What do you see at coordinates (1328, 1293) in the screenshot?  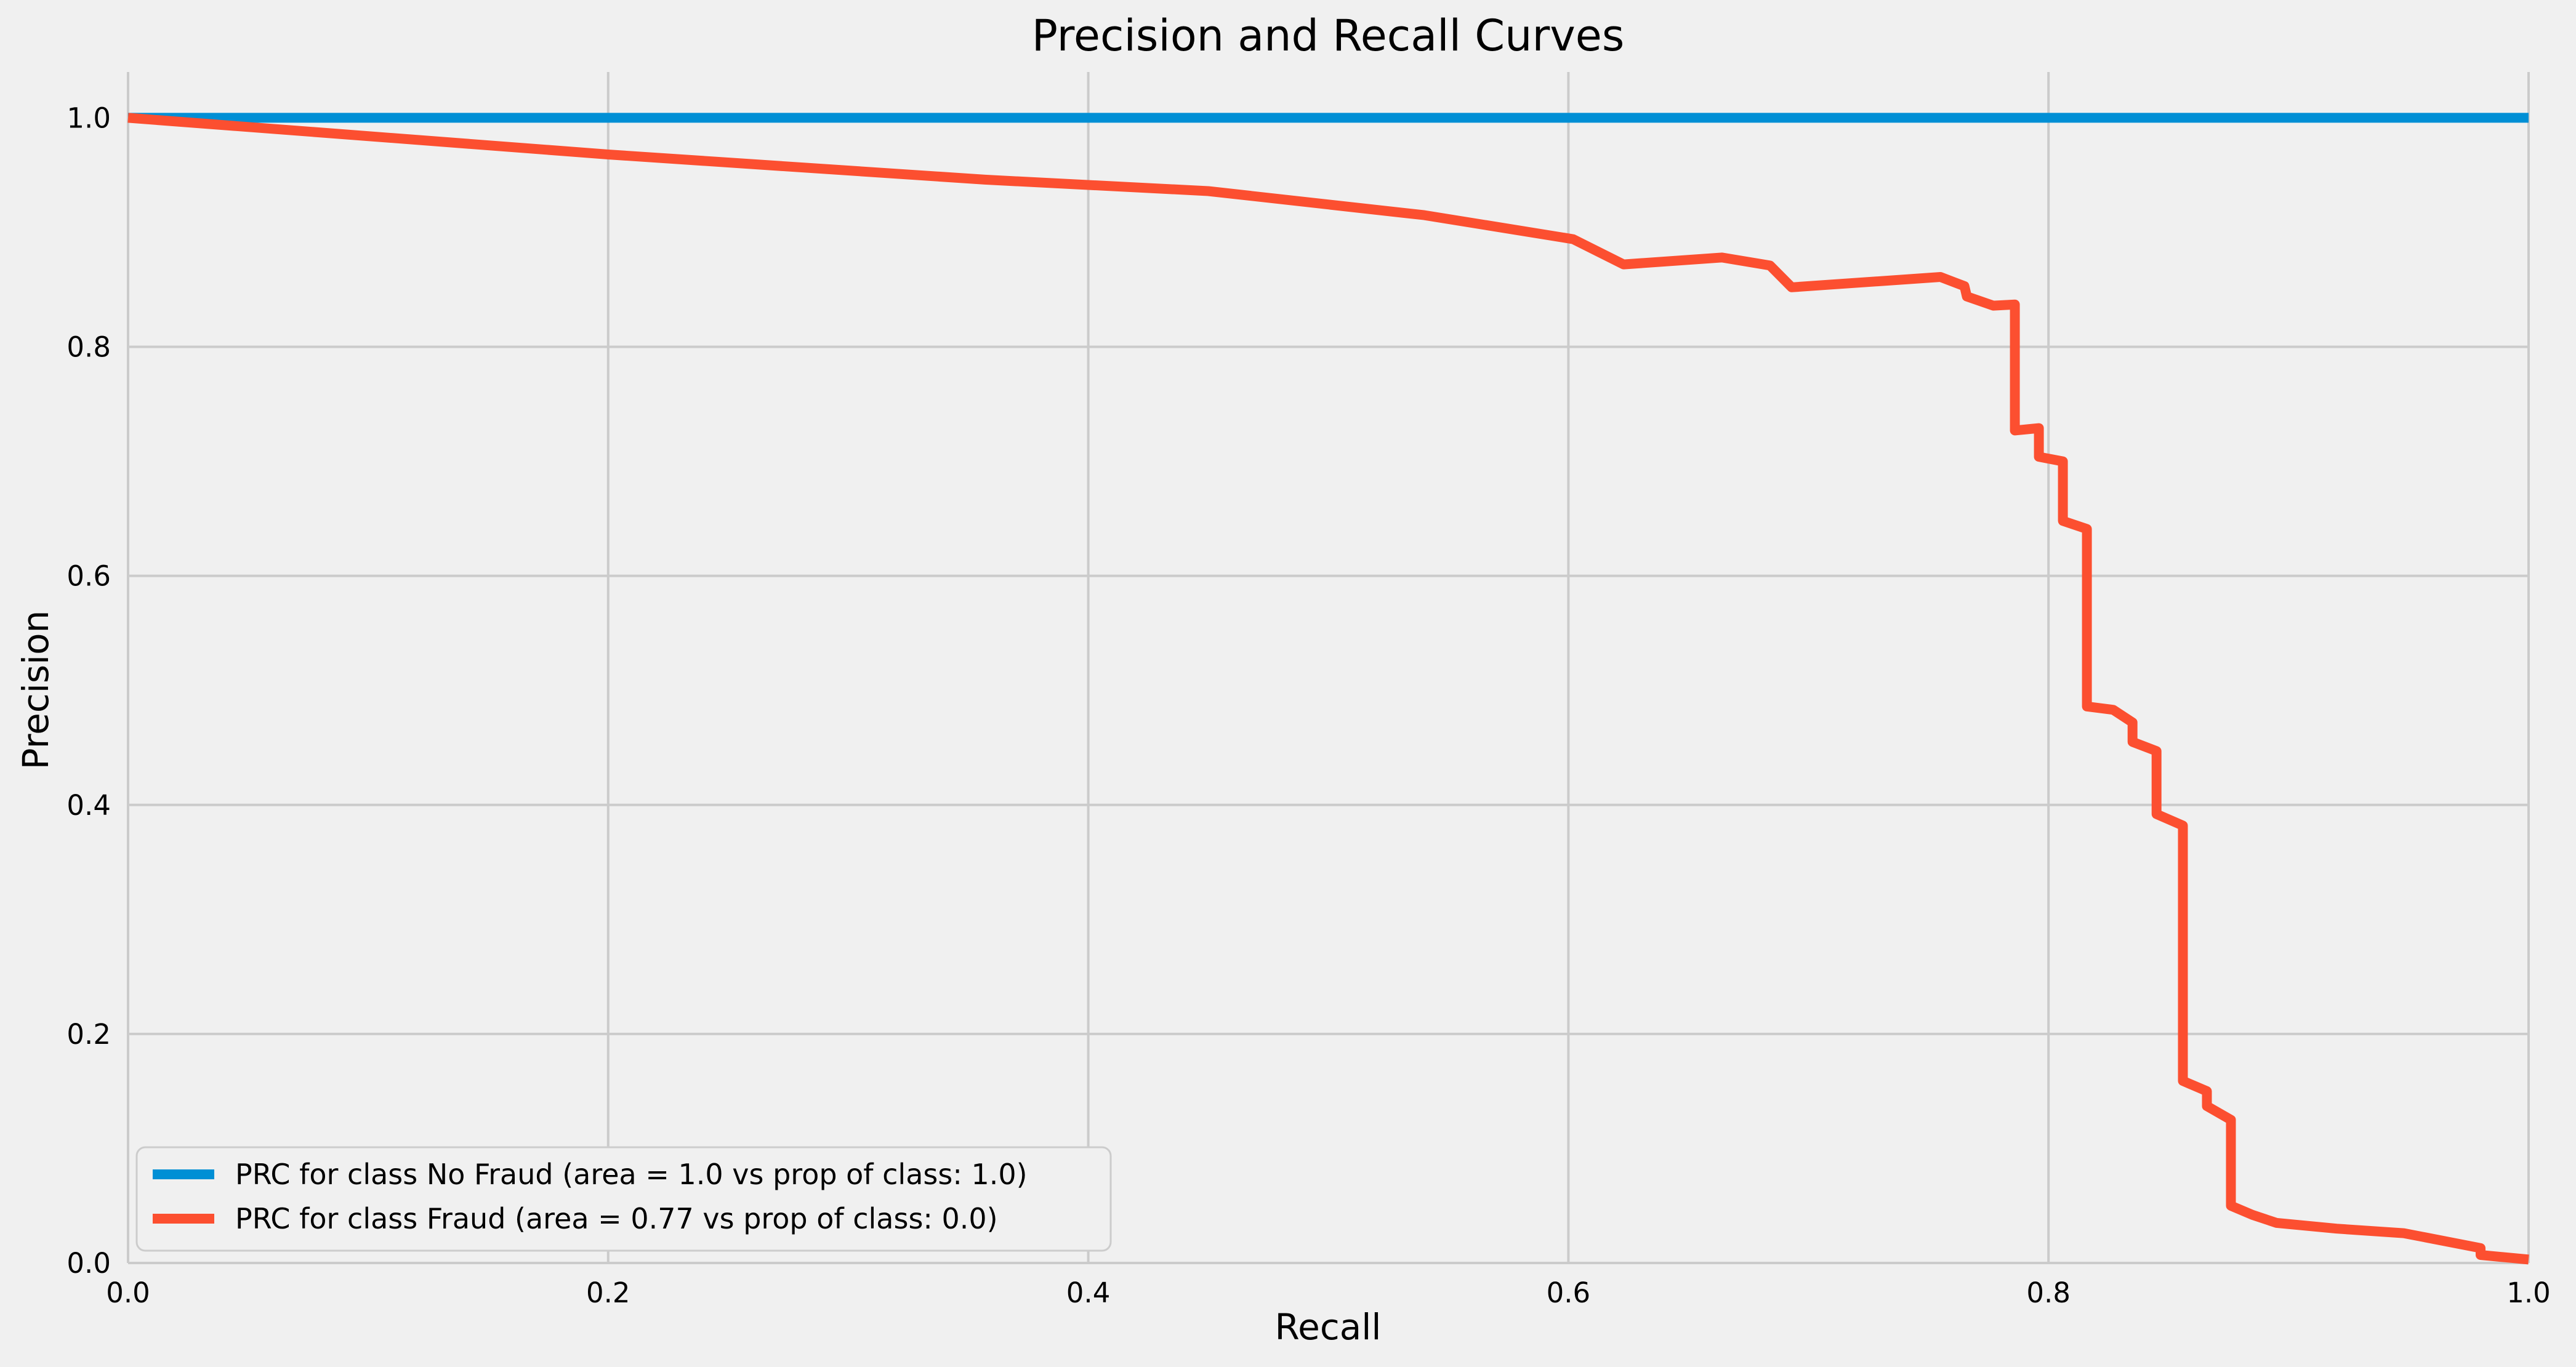 I see `x-axis-ticks: 0.0 0.2 0.4 0.6 0.8 1.0` at bounding box center [1328, 1293].